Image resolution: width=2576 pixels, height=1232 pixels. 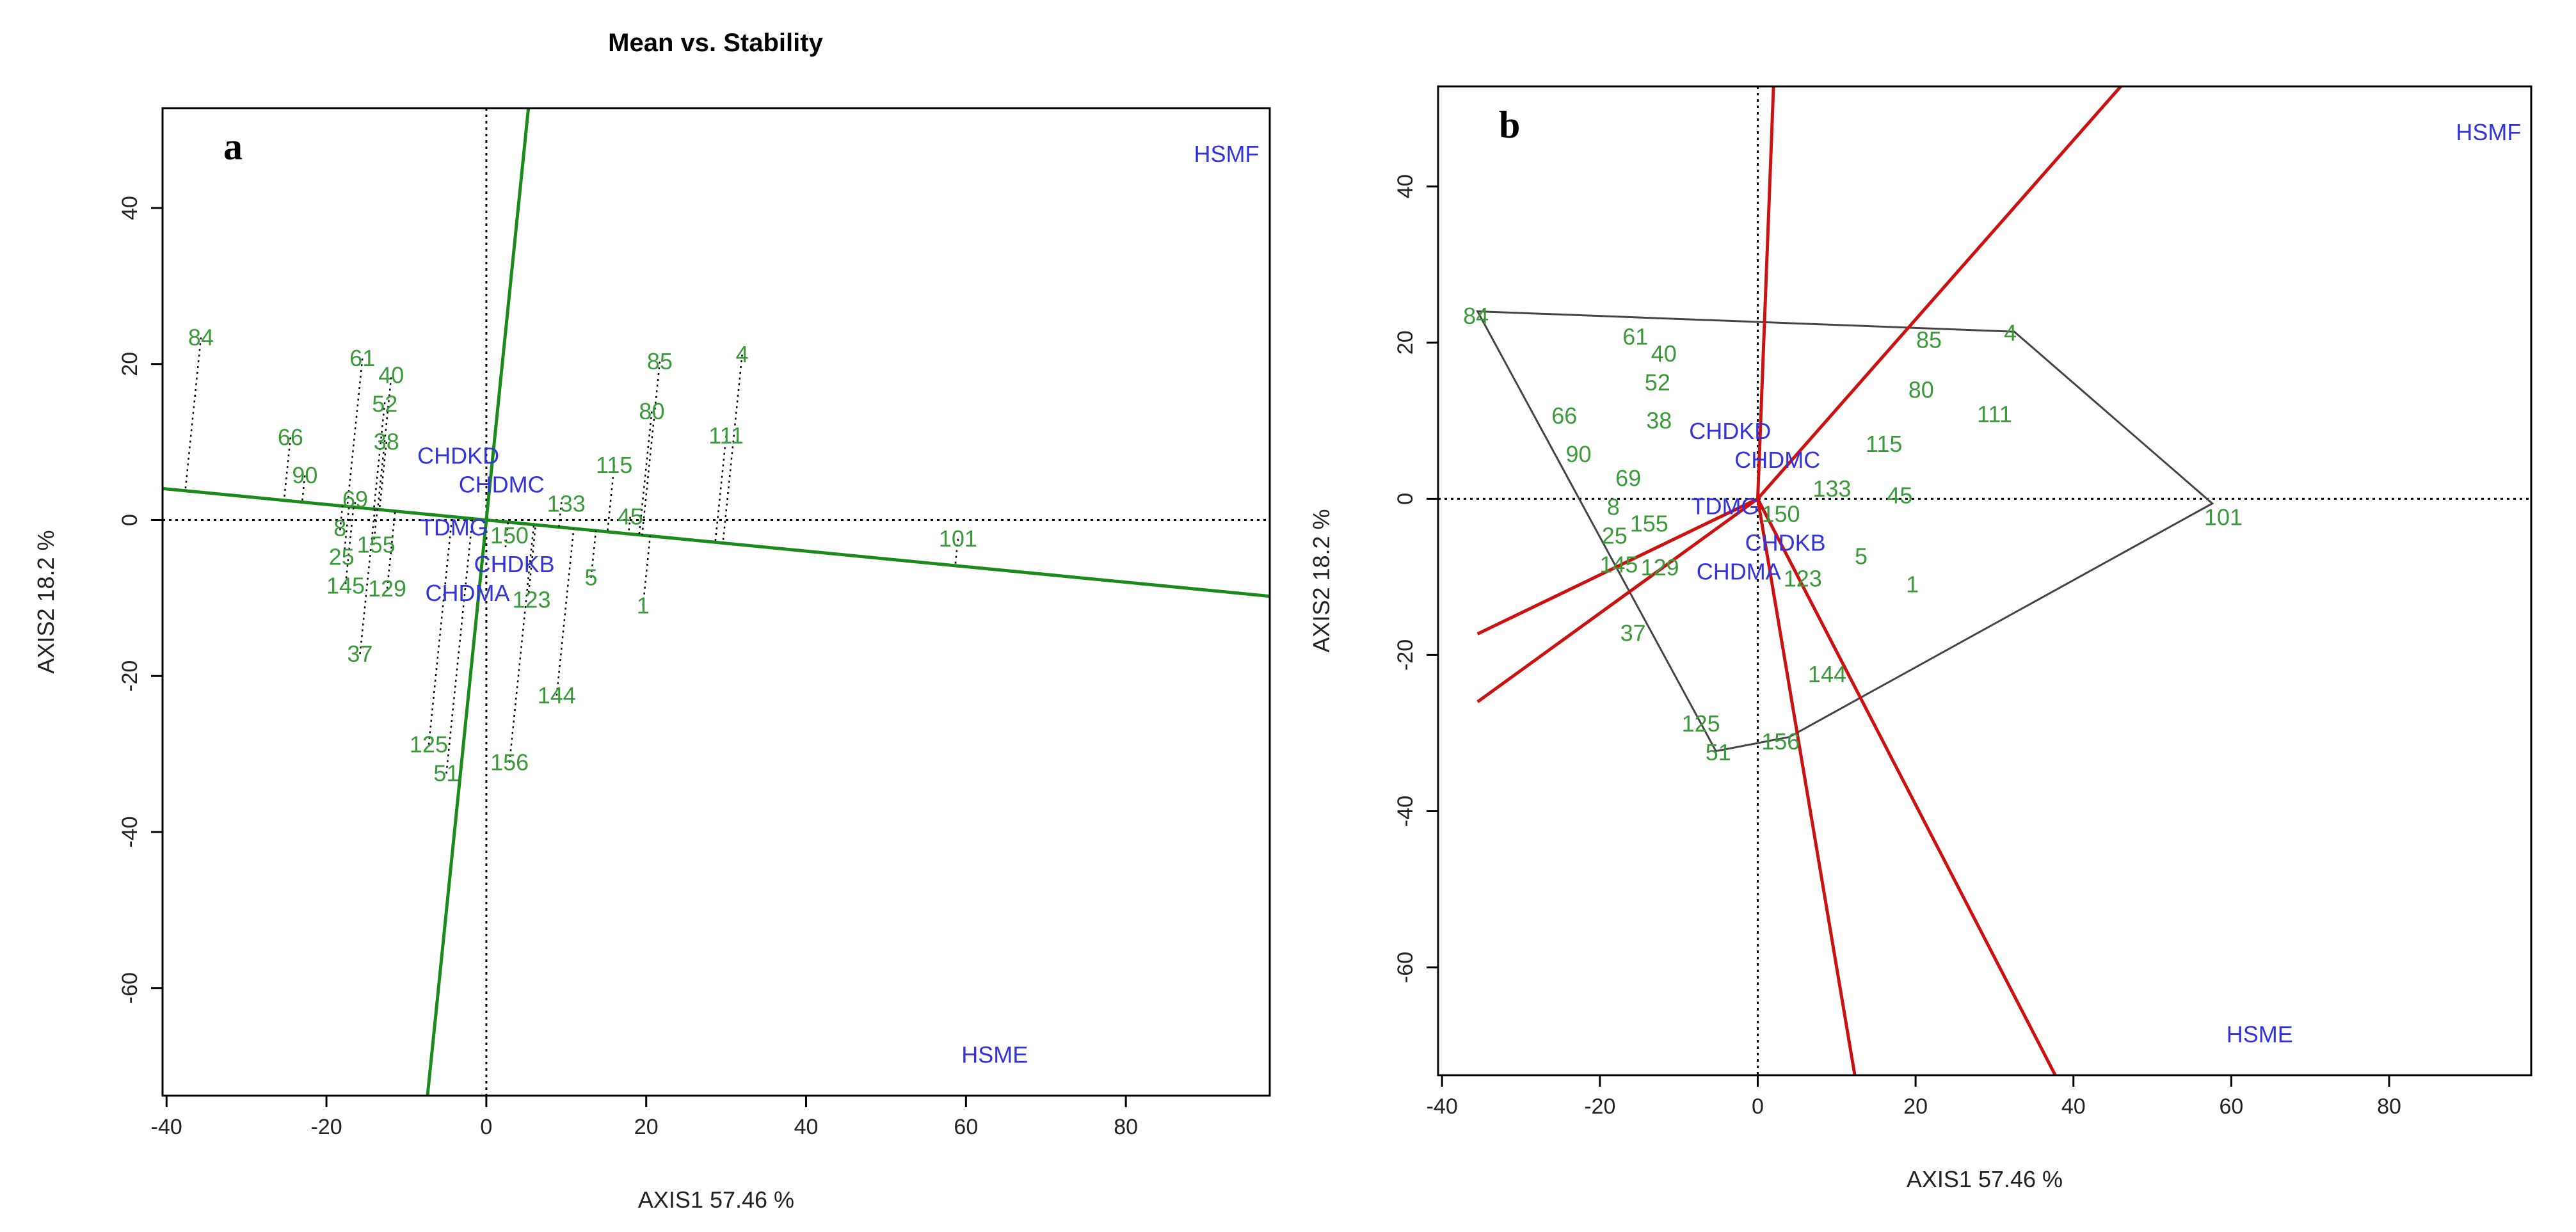 I want to click on y-tick-label: 40, so click(x=1405, y=186).